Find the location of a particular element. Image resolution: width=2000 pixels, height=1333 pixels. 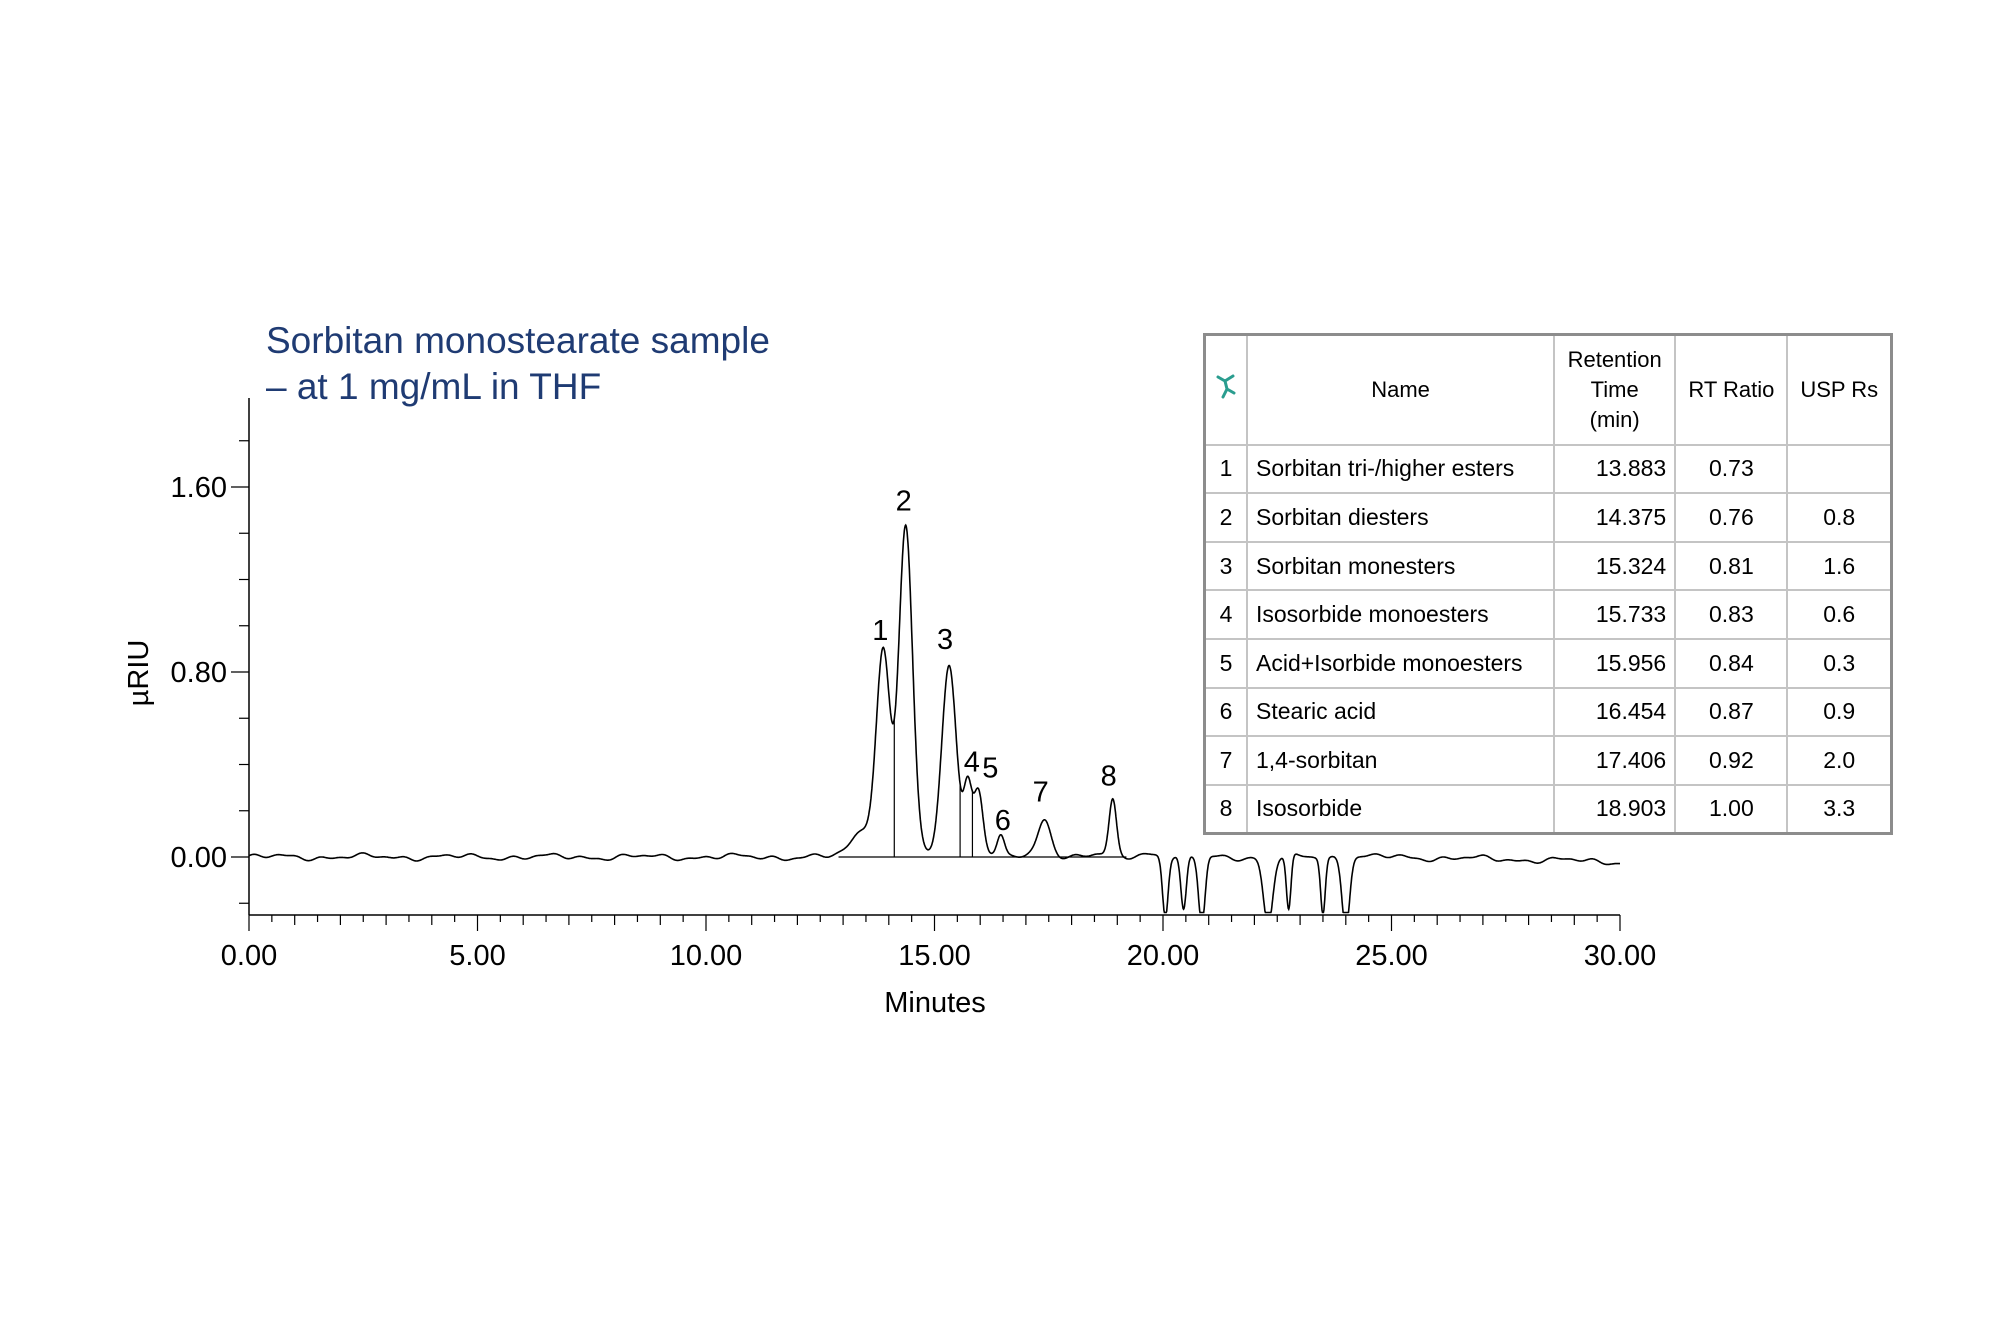

table-row: 3 Sorbitan monesters 15.324 0.81 1.6 is located at coordinates (1548, 566).